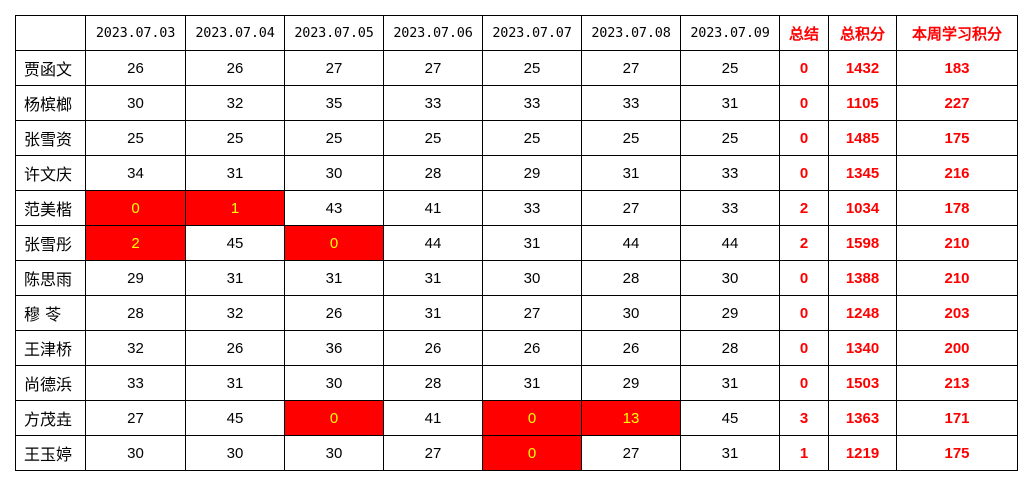  Describe the element at coordinates (532, 33) in the screenshot. I see `date-header: 2023.07.07` at that location.